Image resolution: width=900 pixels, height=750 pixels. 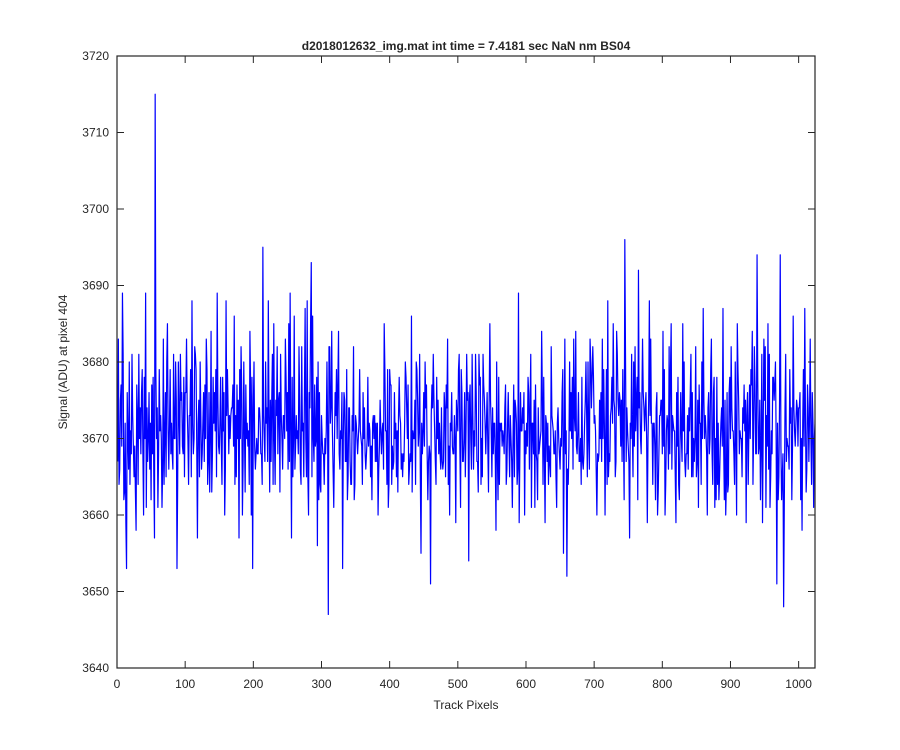 I want to click on x-tick-label: 400, so click(x=390, y=684).